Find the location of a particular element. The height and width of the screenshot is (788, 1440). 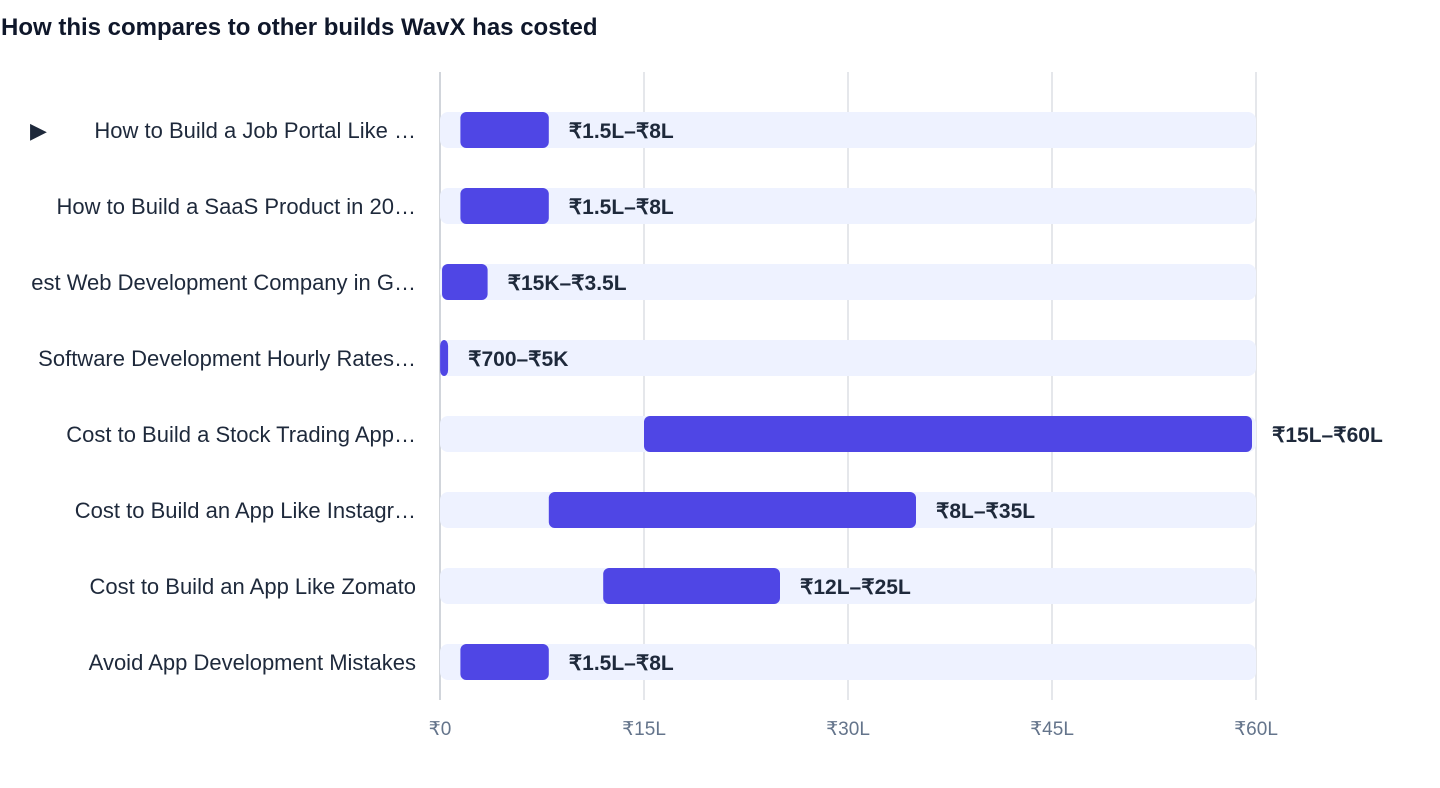

range-value-label: ₹8L–₹35L is located at coordinates (985, 511).